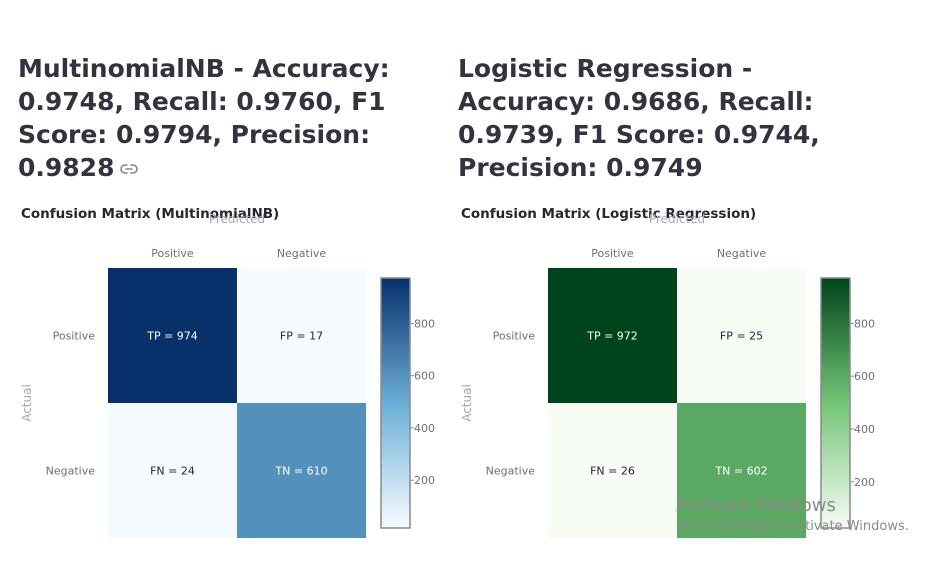  Describe the element at coordinates (511, 471) in the screenshot. I see `lr-y-tick-negative: Negative` at that location.